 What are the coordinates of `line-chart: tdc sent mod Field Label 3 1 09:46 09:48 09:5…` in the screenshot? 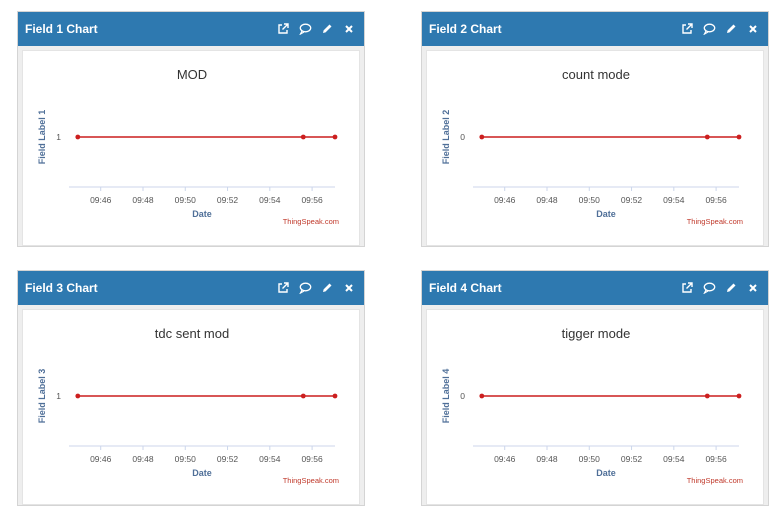 It's located at (188, 405).